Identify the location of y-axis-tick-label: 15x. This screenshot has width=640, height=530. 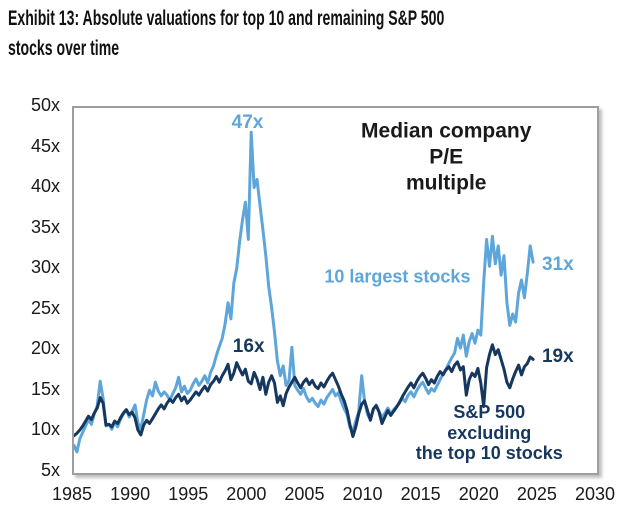
(45, 388).